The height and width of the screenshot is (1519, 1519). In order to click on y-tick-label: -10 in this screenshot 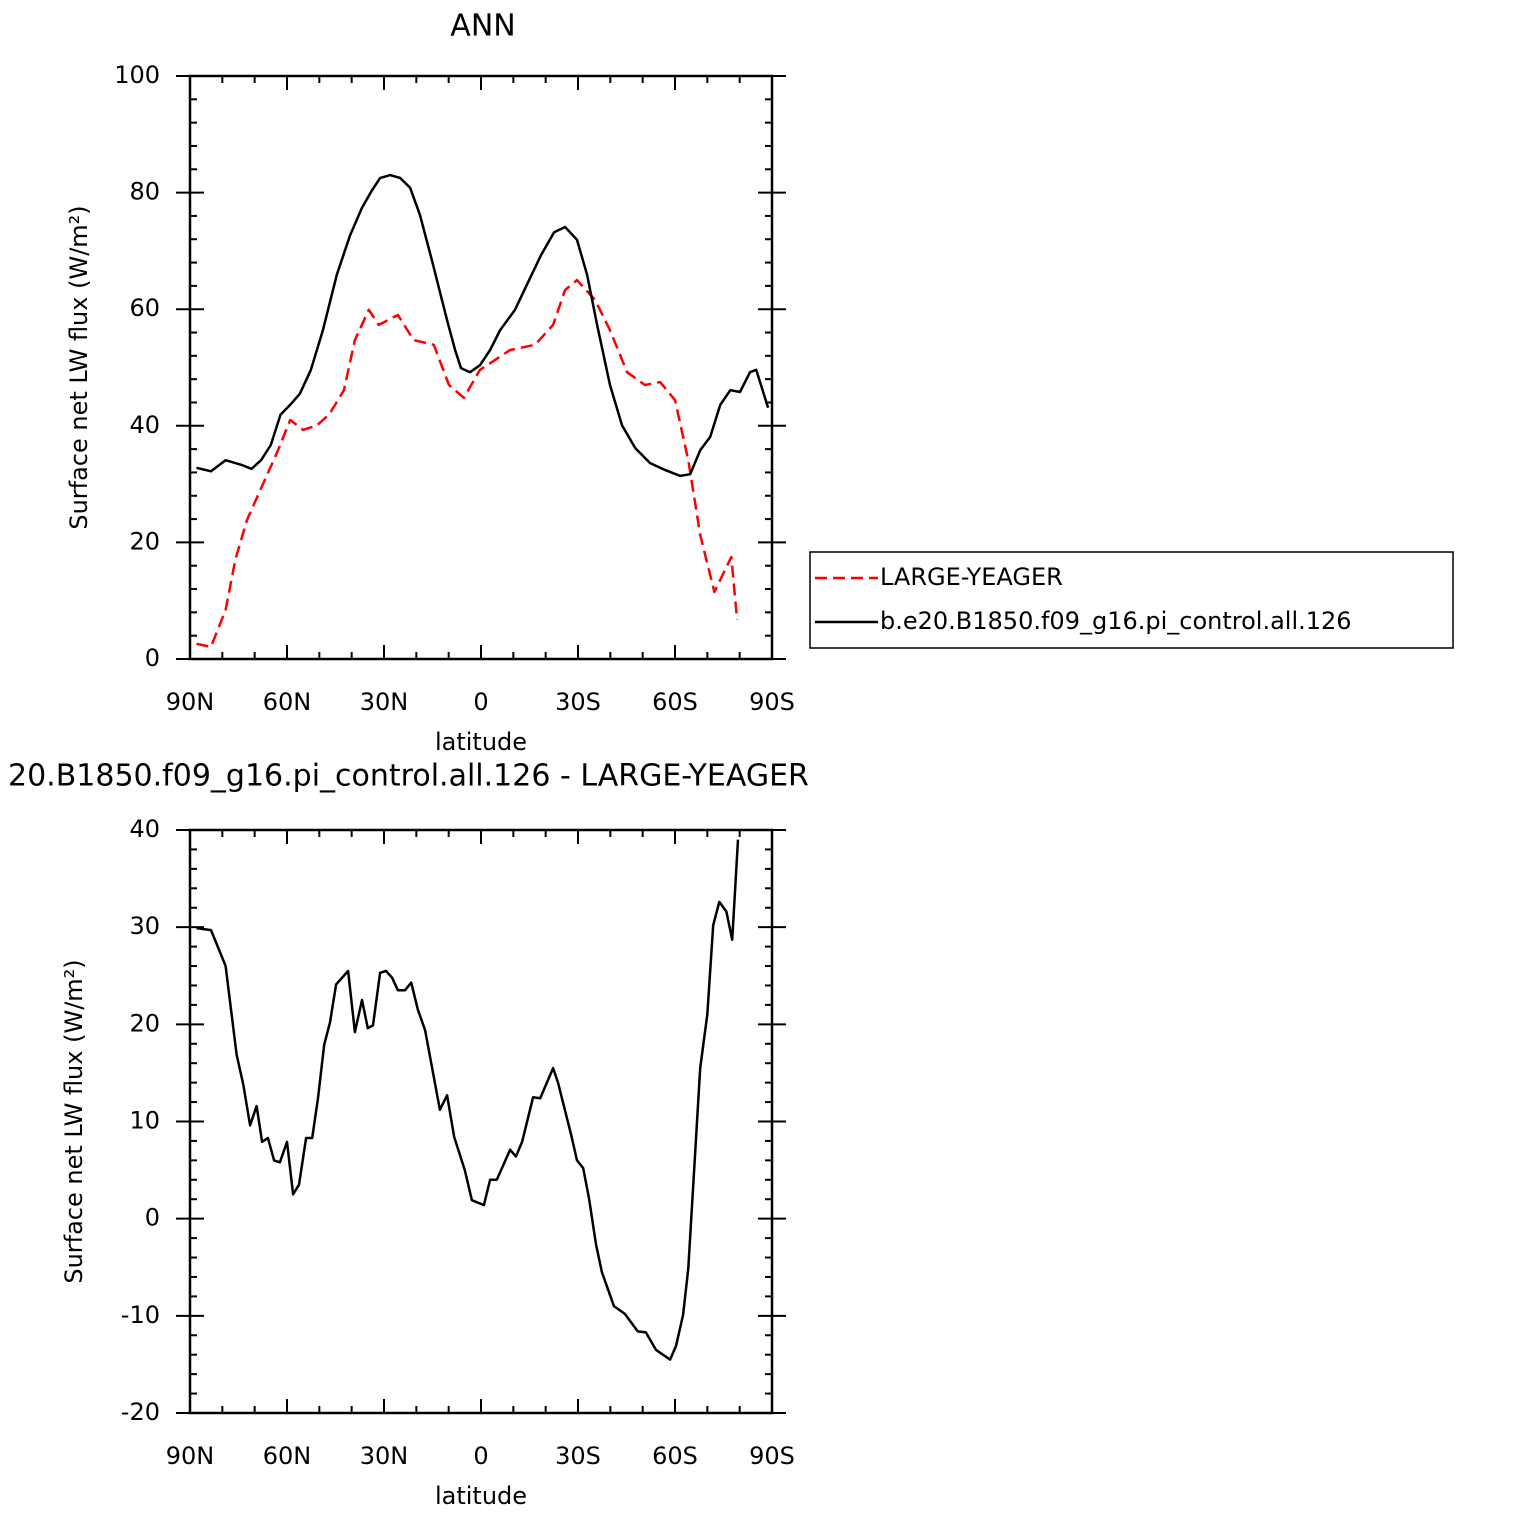, I will do `click(140, 1315)`.